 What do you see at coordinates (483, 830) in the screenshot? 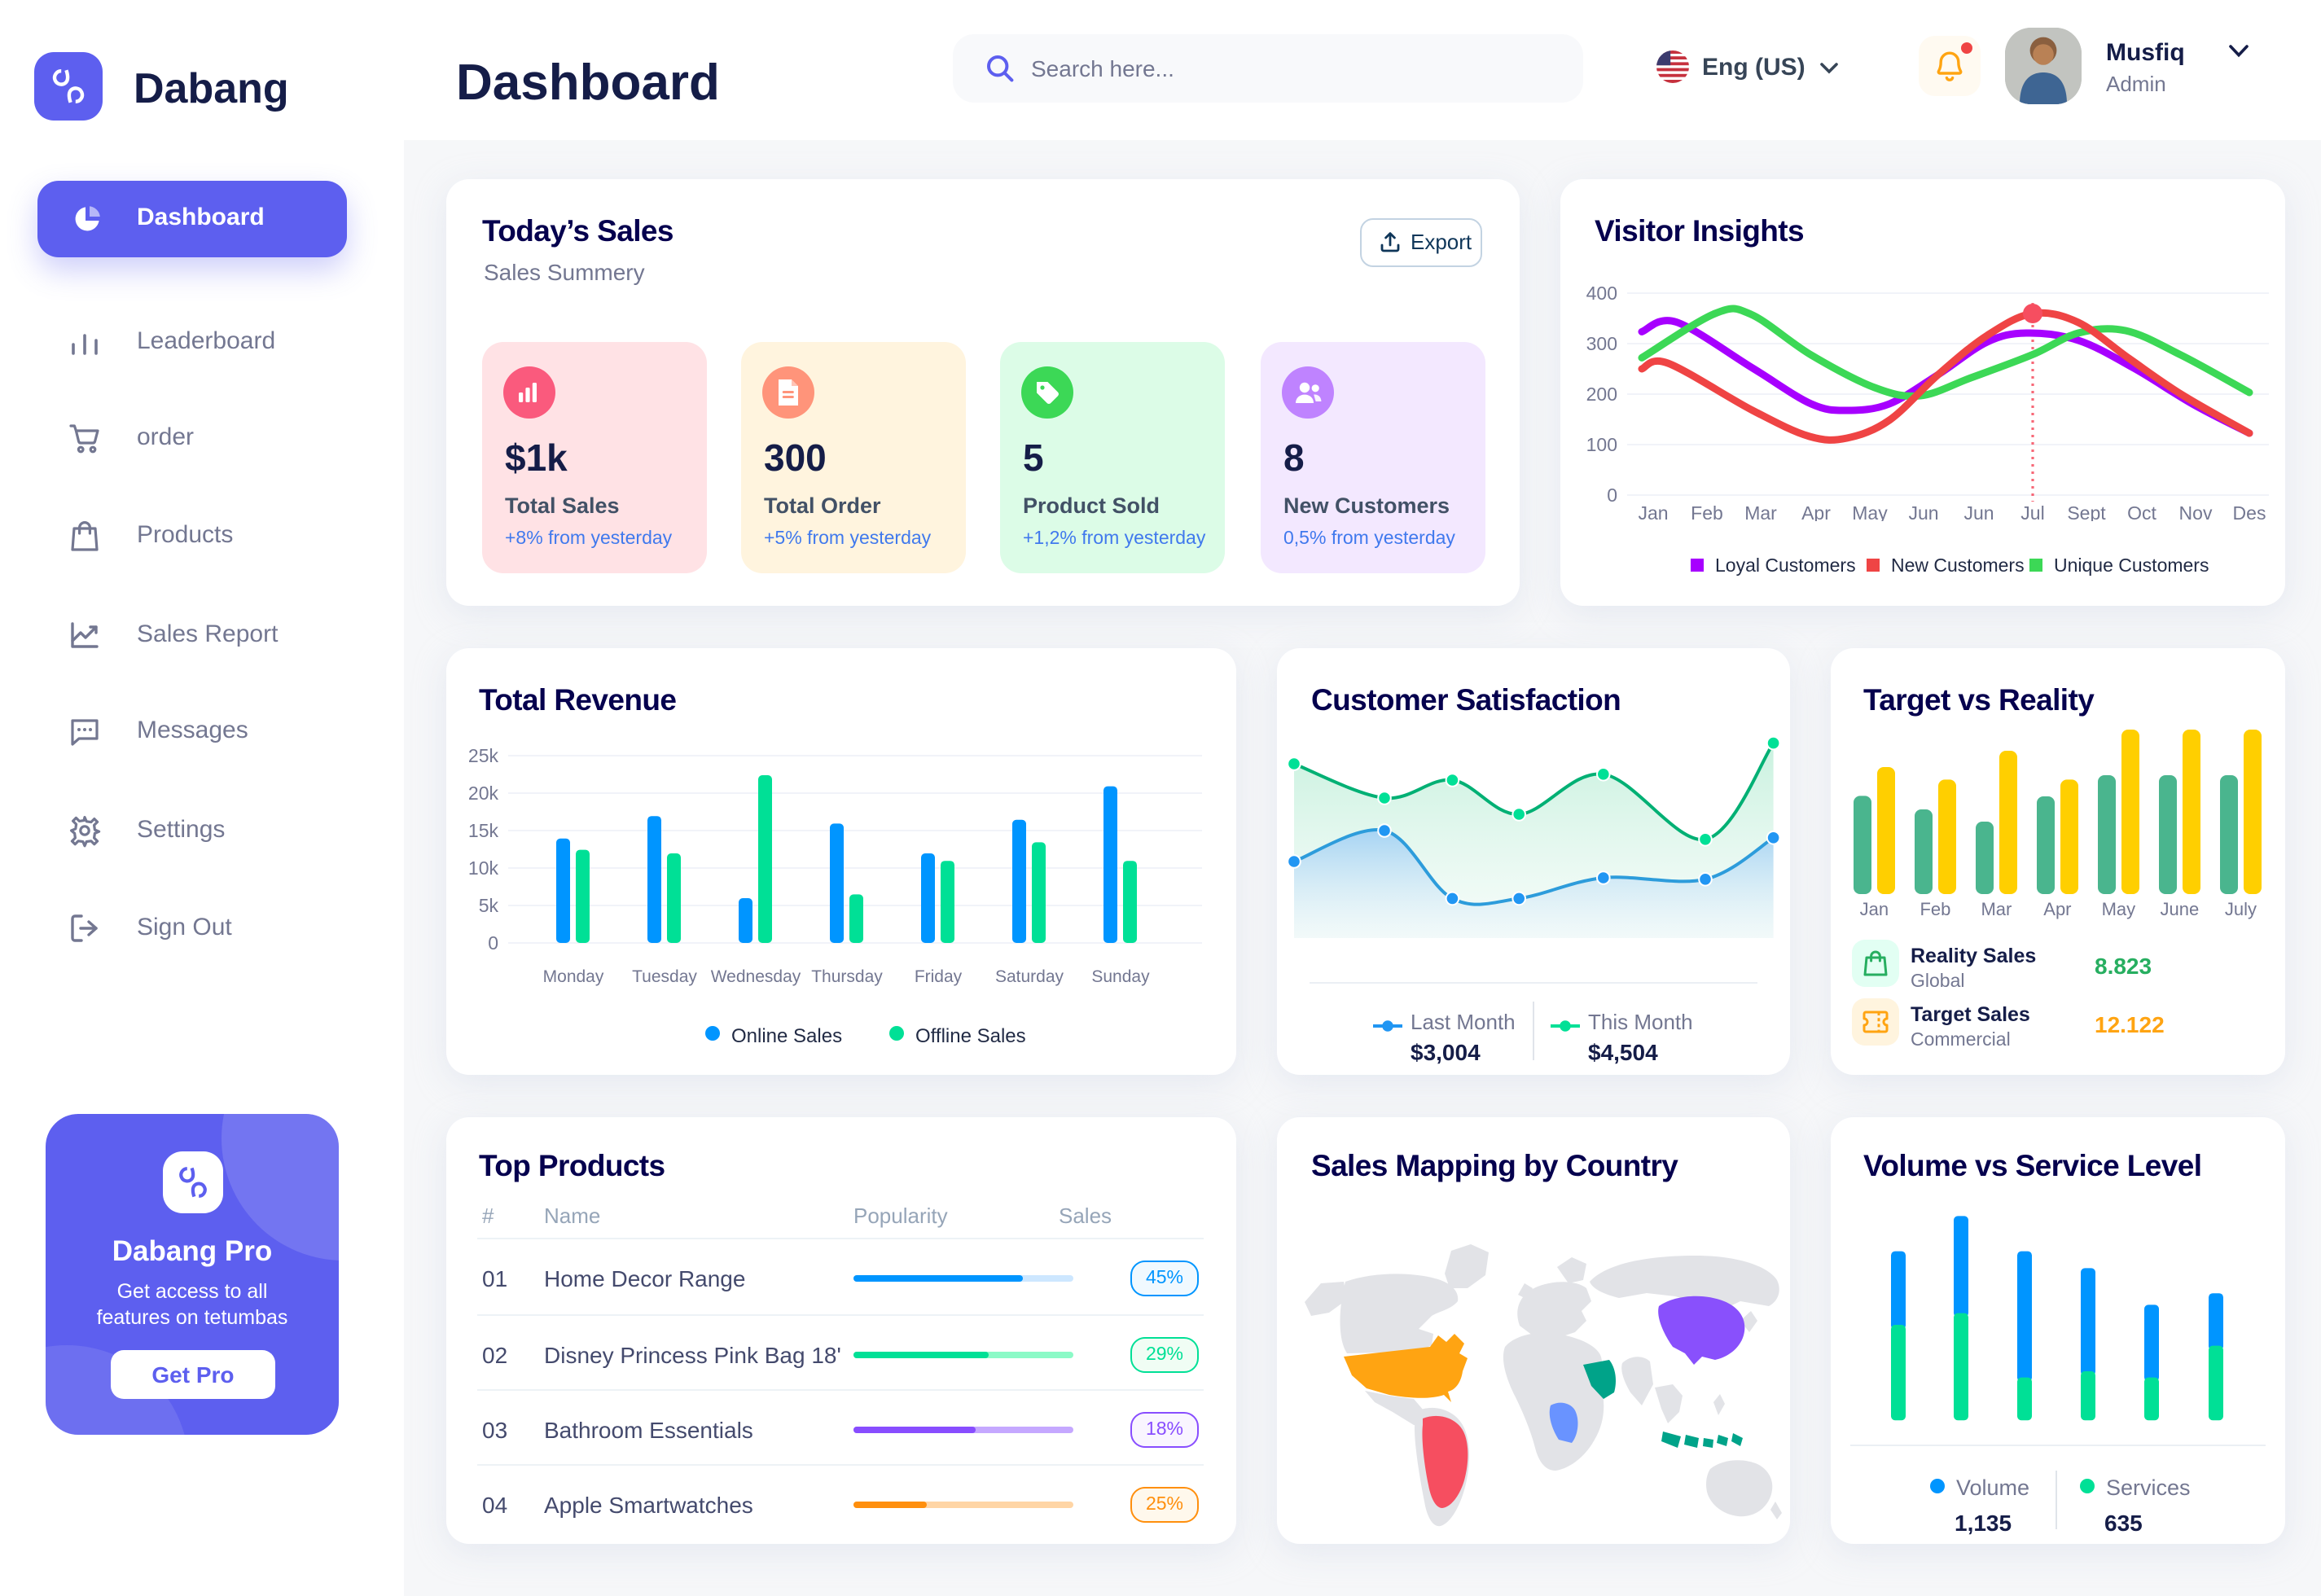
I see `svg-text: 15k` at bounding box center [483, 830].